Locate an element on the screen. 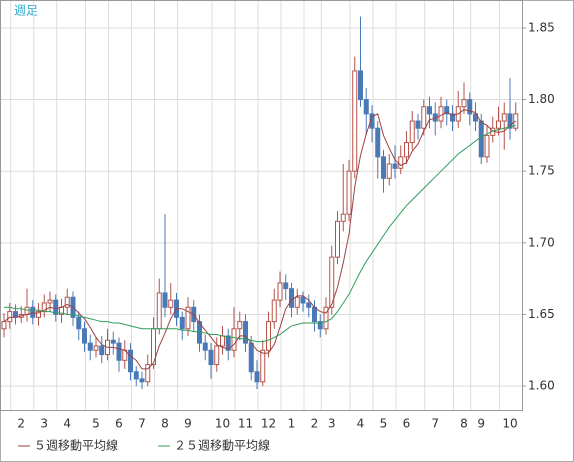 The width and height of the screenshot is (574, 462). x-tick-label: 1 is located at coordinates (292, 424).